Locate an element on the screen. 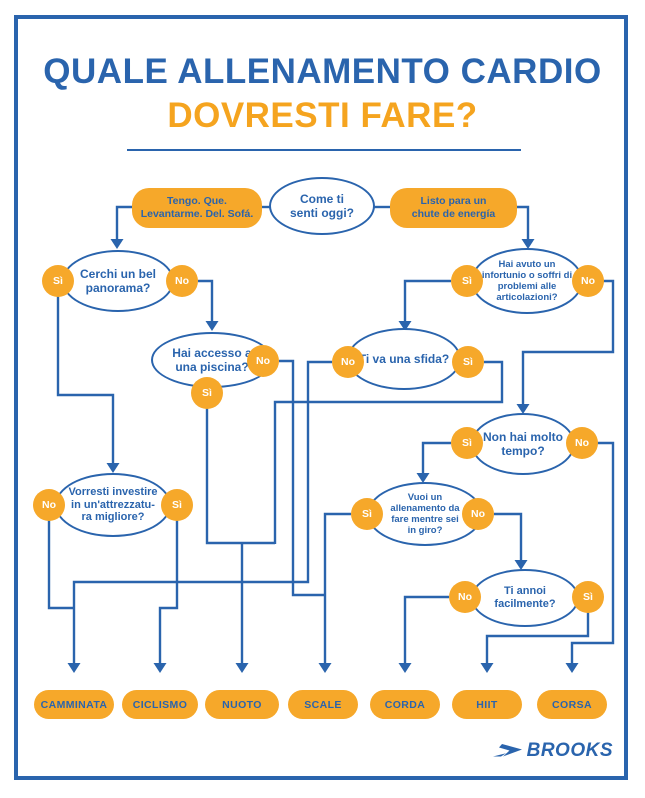  start-option-couch-label: Tengo. Que. Levantarme. Del. Sofá. is located at coordinates (197, 207).